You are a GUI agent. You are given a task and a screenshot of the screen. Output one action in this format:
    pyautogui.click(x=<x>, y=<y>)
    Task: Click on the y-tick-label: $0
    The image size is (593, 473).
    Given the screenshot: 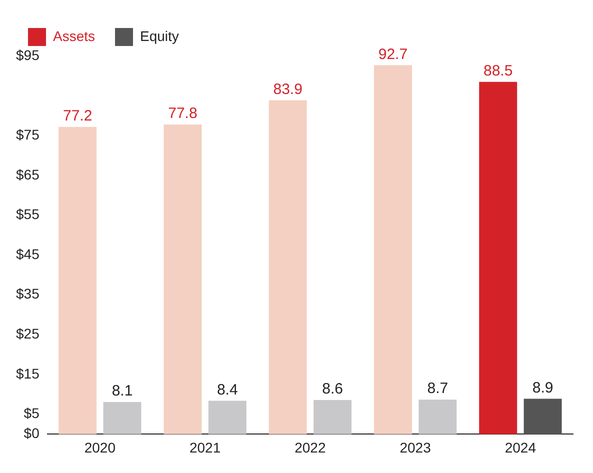 What is the action you would take?
    pyautogui.click(x=32, y=433)
    